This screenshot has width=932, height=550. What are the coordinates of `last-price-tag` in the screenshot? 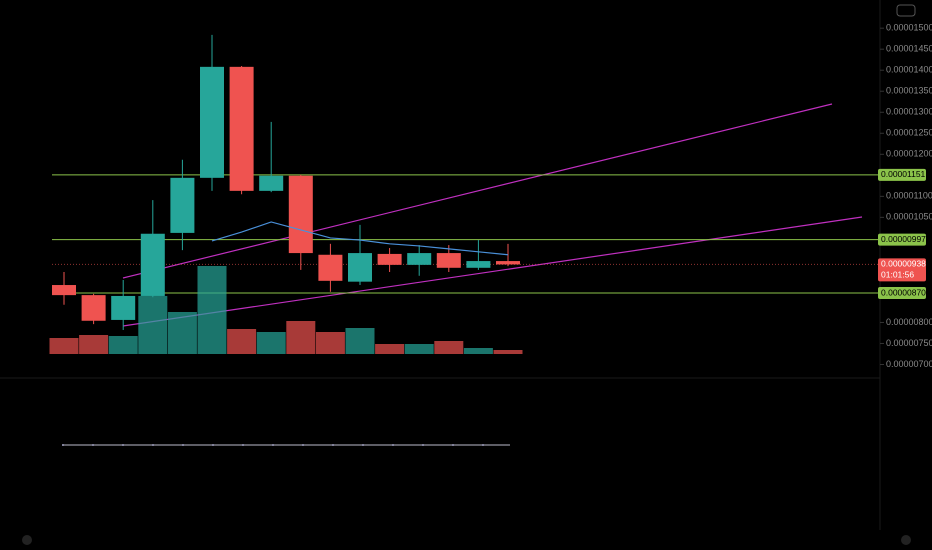 It's located at (902, 270).